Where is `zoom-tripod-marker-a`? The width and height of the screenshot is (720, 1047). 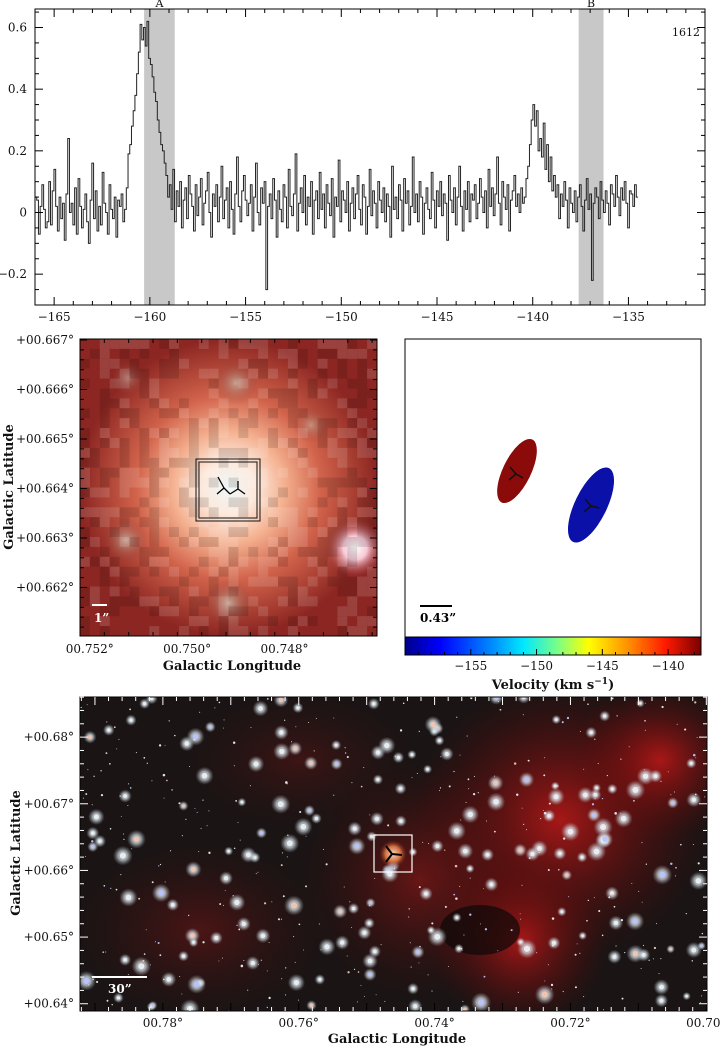 zoom-tripod-marker-a is located at coordinates (223, 485).